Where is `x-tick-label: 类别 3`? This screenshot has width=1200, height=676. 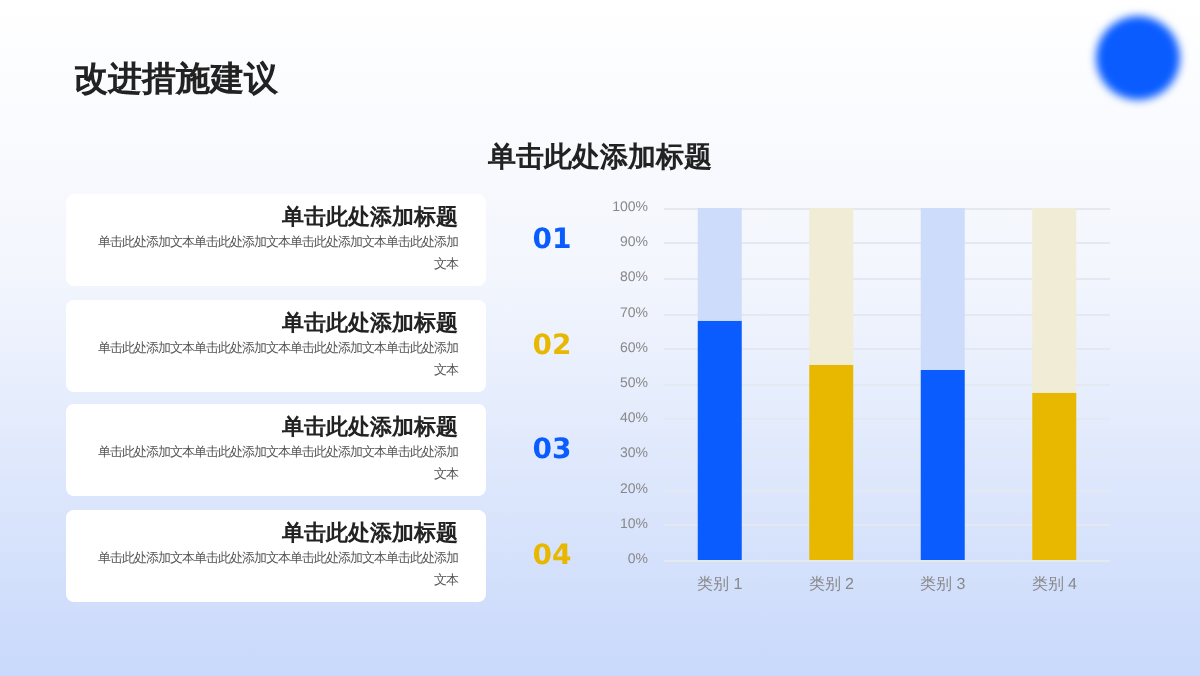 x-tick-label: 类别 3 is located at coordinates (943, 584).